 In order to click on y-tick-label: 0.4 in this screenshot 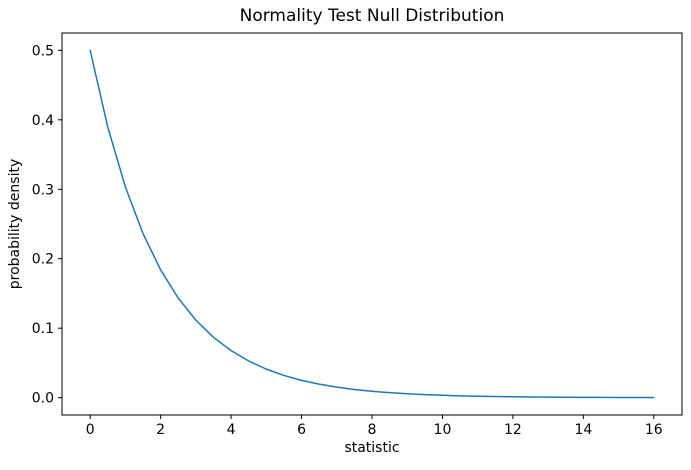, I will do `click(43, 121)`.